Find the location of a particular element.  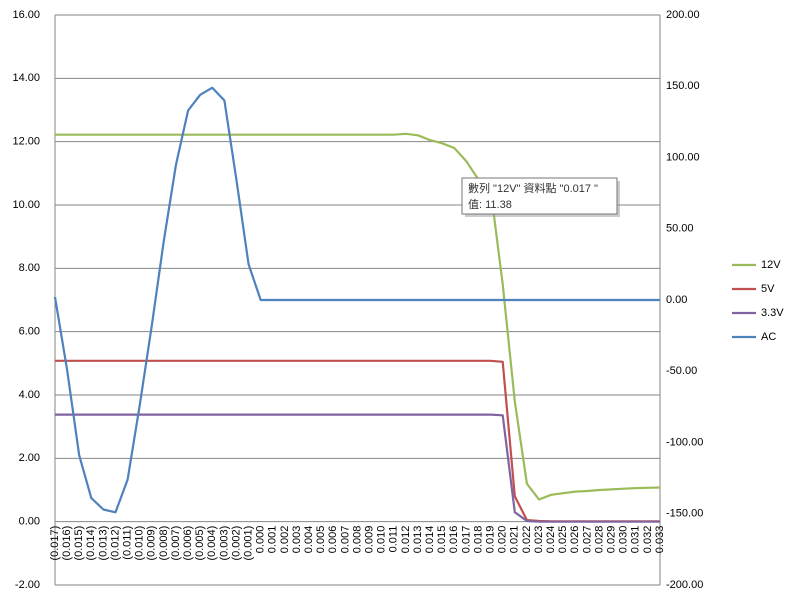

y-tick-label: 10.00 is located at coordinates (26, 205).